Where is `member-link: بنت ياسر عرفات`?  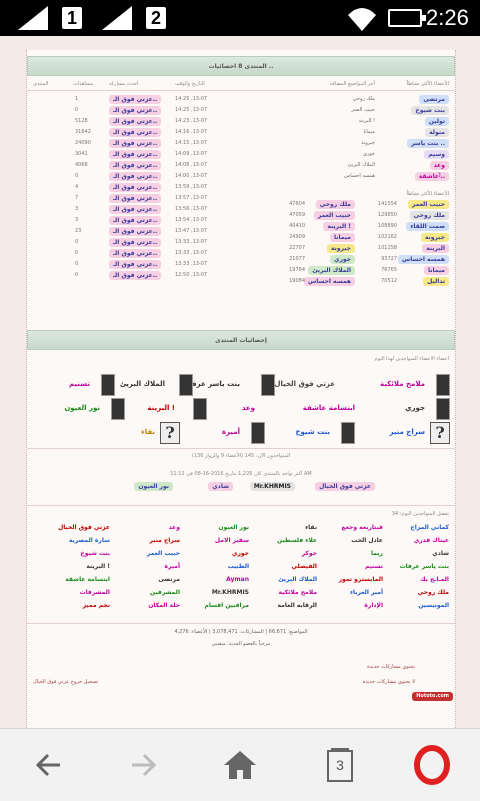
member-link: بنت ياسر عرفات is located at coordinates (211, 384).